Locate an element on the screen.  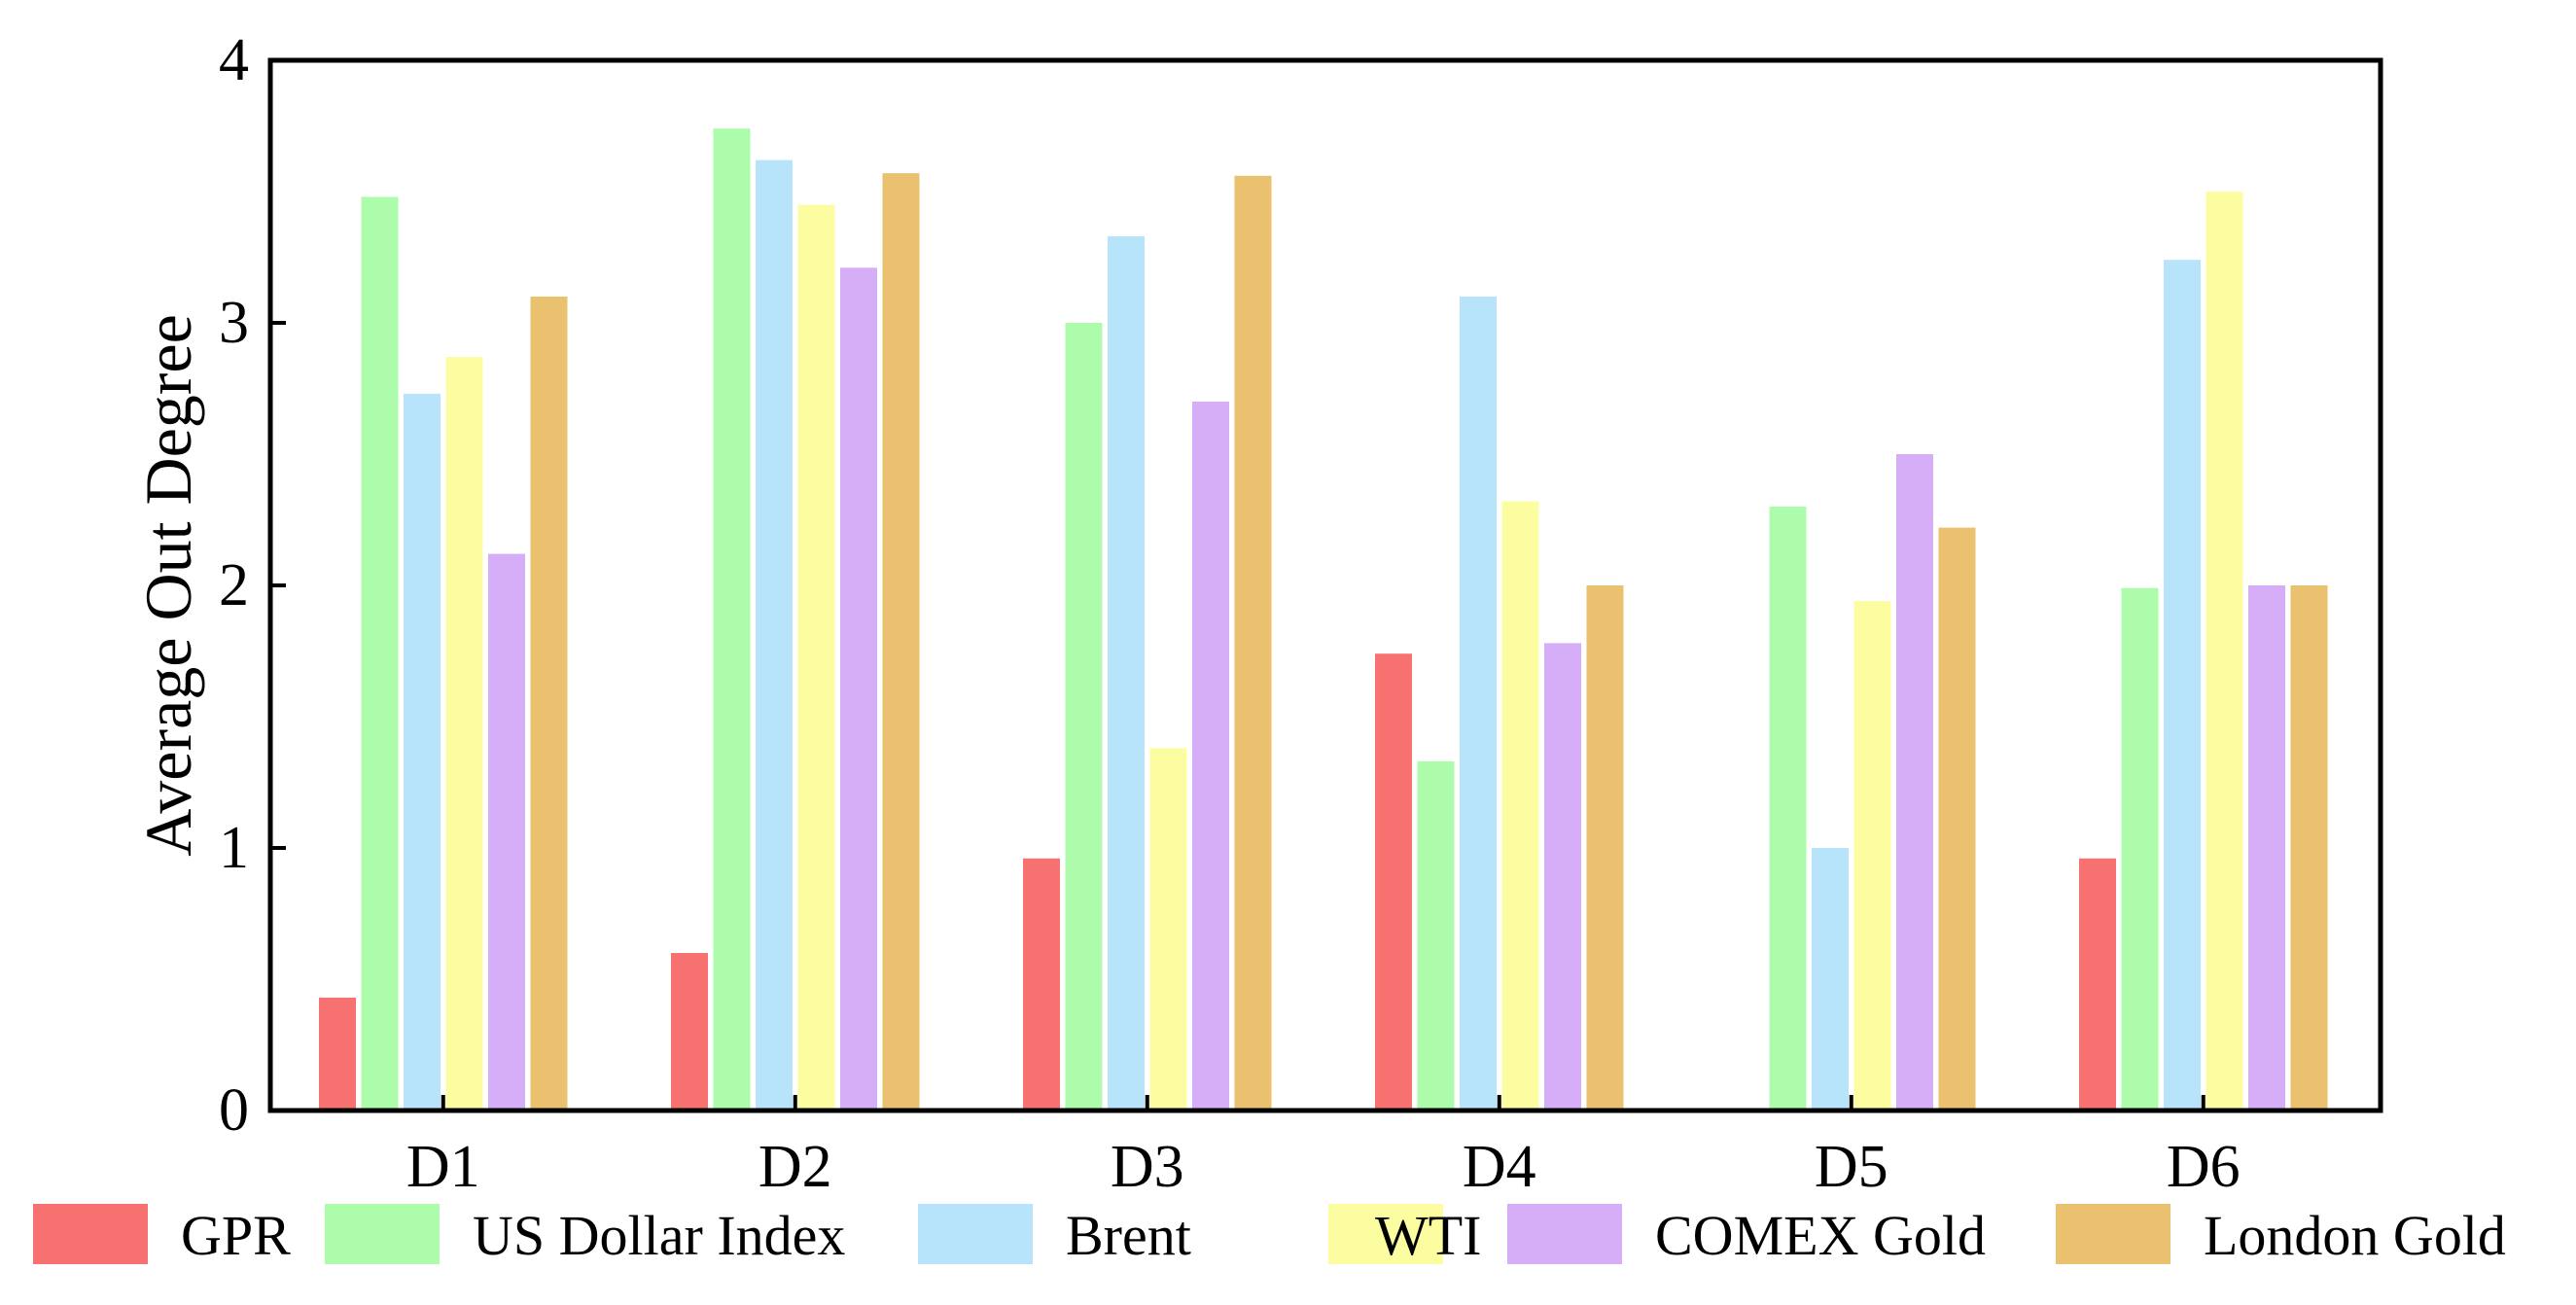
x-tick-label: D6 is located at coordinates (2204, 1167).